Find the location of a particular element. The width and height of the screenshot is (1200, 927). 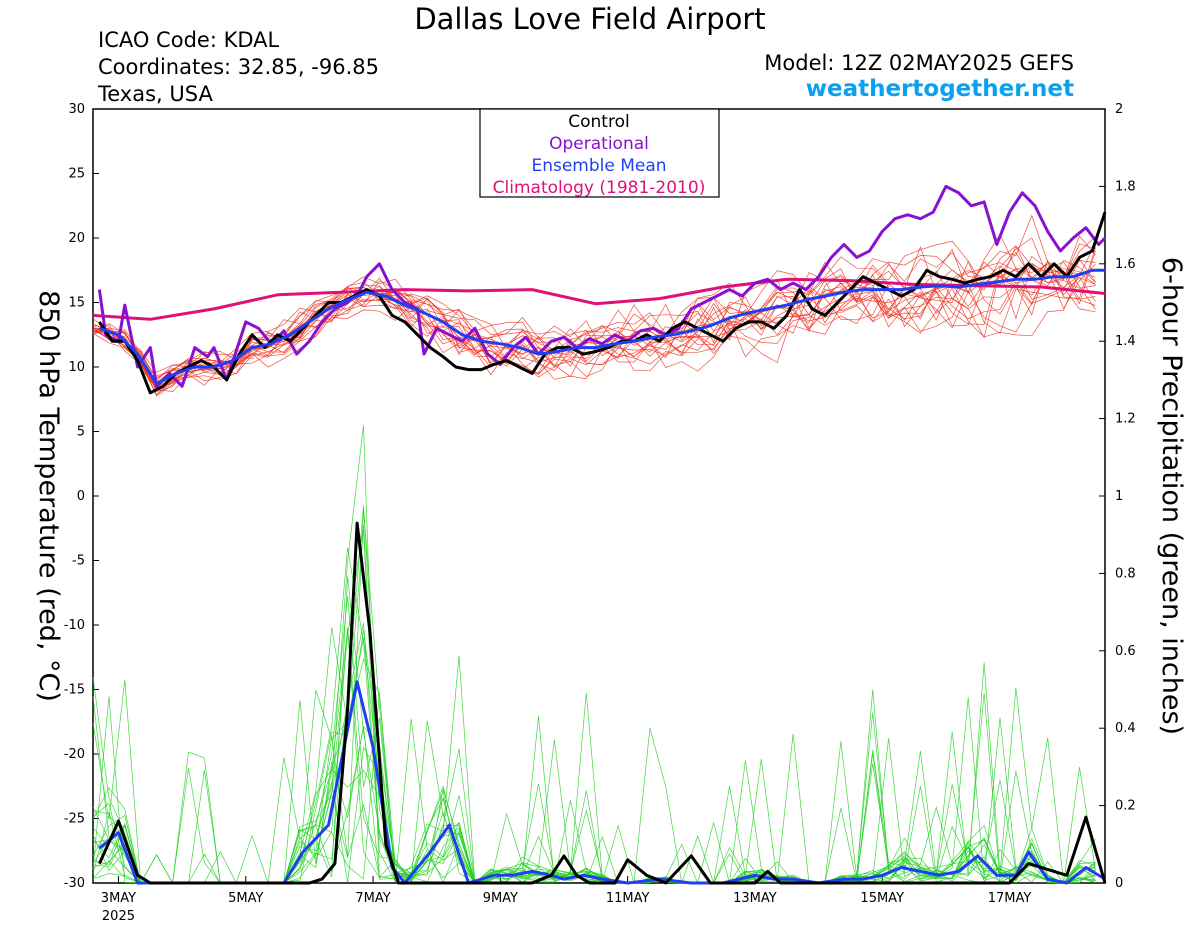

x-tick-label: 5MAY is located at coordinates (245, 898).